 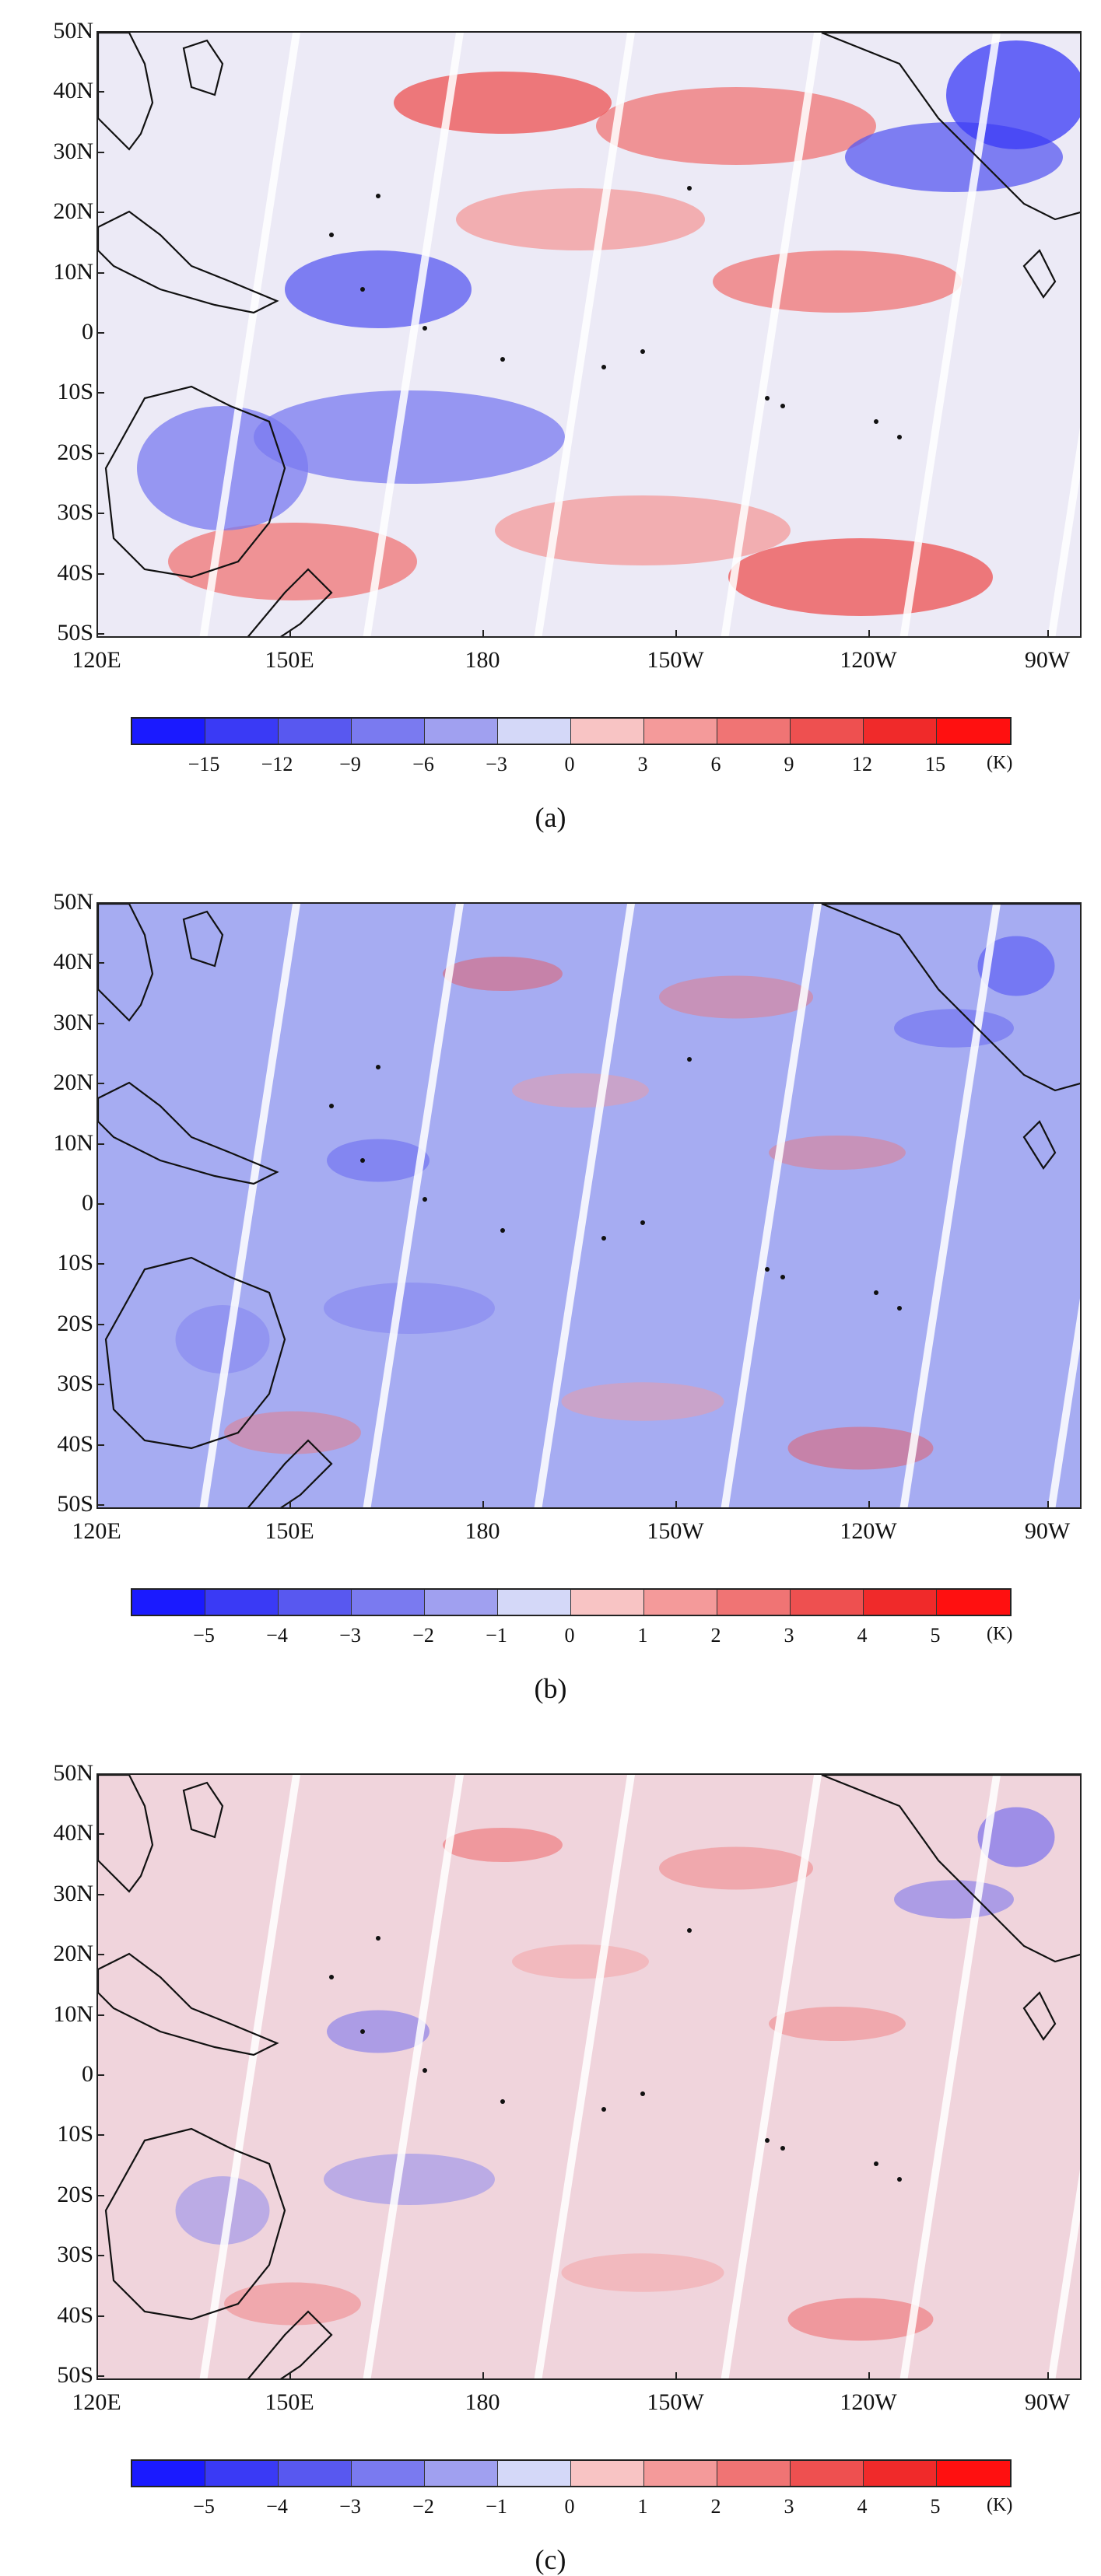 What do you see at coordinates (482, 1531) in the screenshot?
I see `lon-tick-label: 180` at bounding box center [482, 1531].